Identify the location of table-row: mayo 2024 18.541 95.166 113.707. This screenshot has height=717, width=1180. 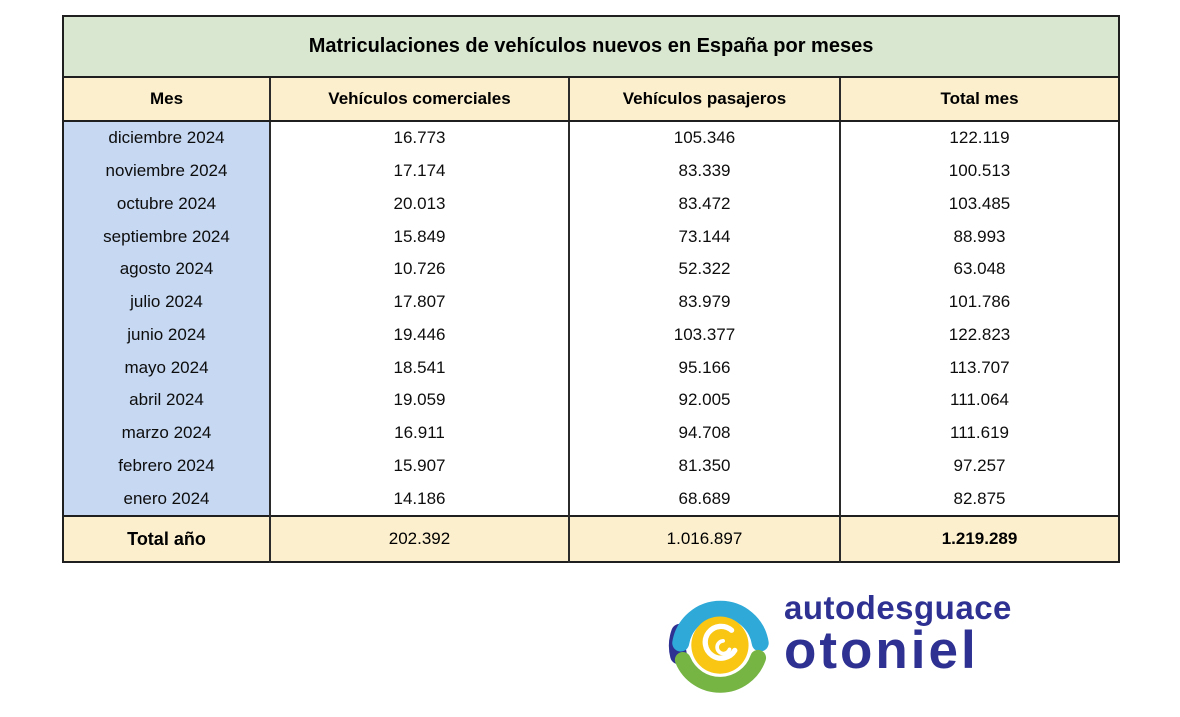
(591, 367).